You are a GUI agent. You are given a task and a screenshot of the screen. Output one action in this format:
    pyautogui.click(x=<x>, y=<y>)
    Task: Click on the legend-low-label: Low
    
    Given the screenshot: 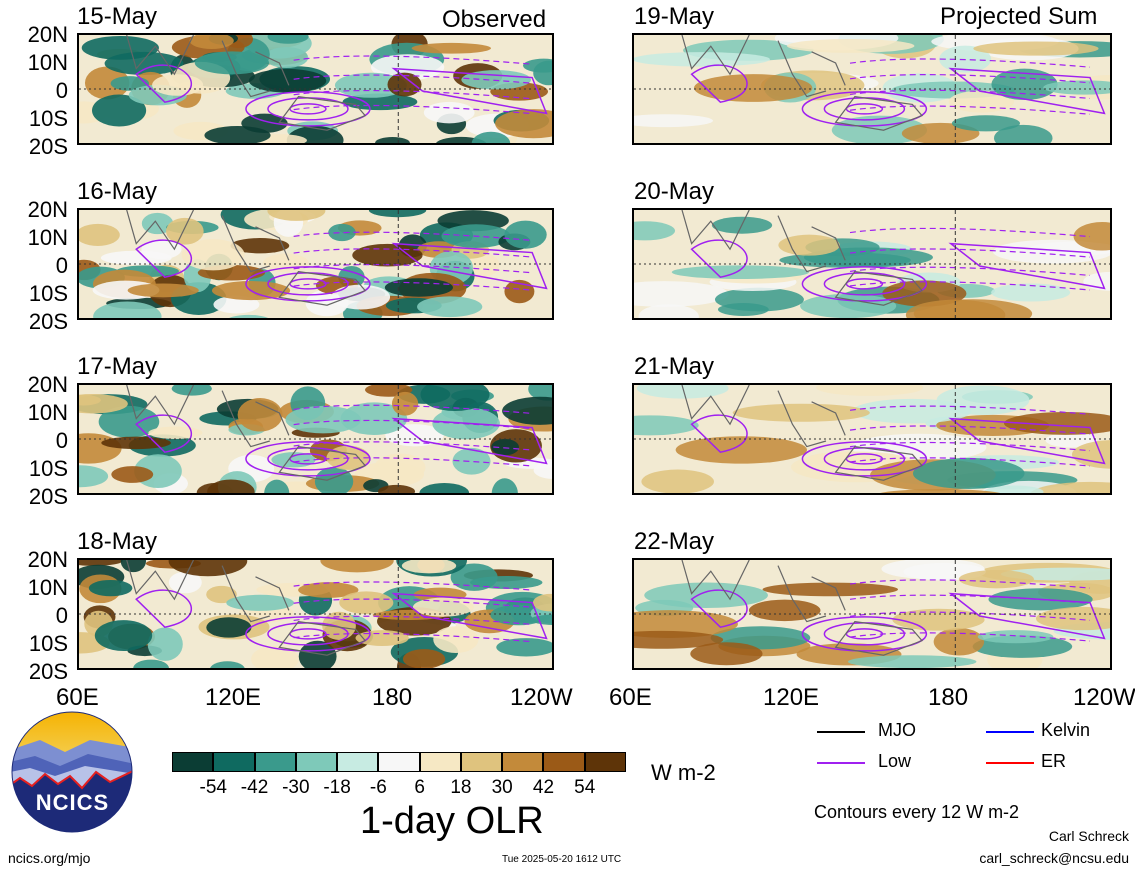 What is the action you would take?
    pyautogui.click(x=895, y=761)
    